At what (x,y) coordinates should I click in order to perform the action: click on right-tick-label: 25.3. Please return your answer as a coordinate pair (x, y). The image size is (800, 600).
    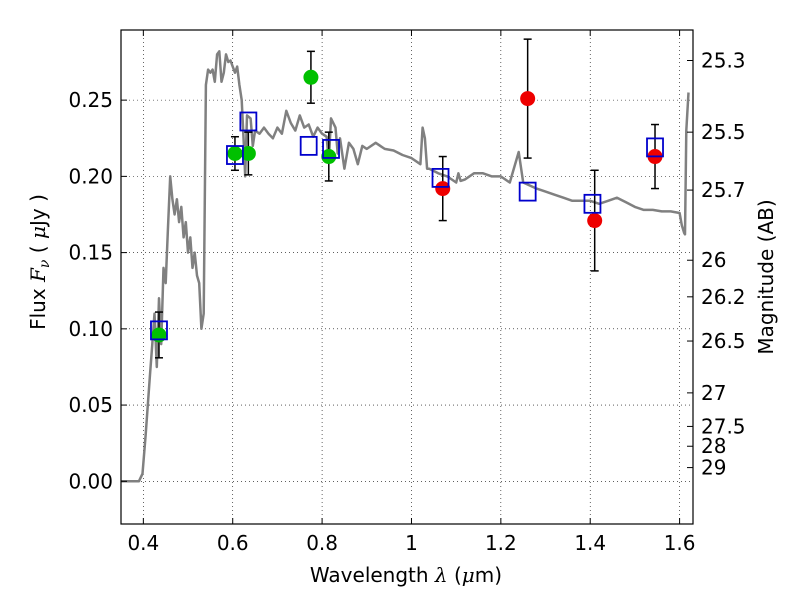
    Looking at the image, I should click on (723, 60).